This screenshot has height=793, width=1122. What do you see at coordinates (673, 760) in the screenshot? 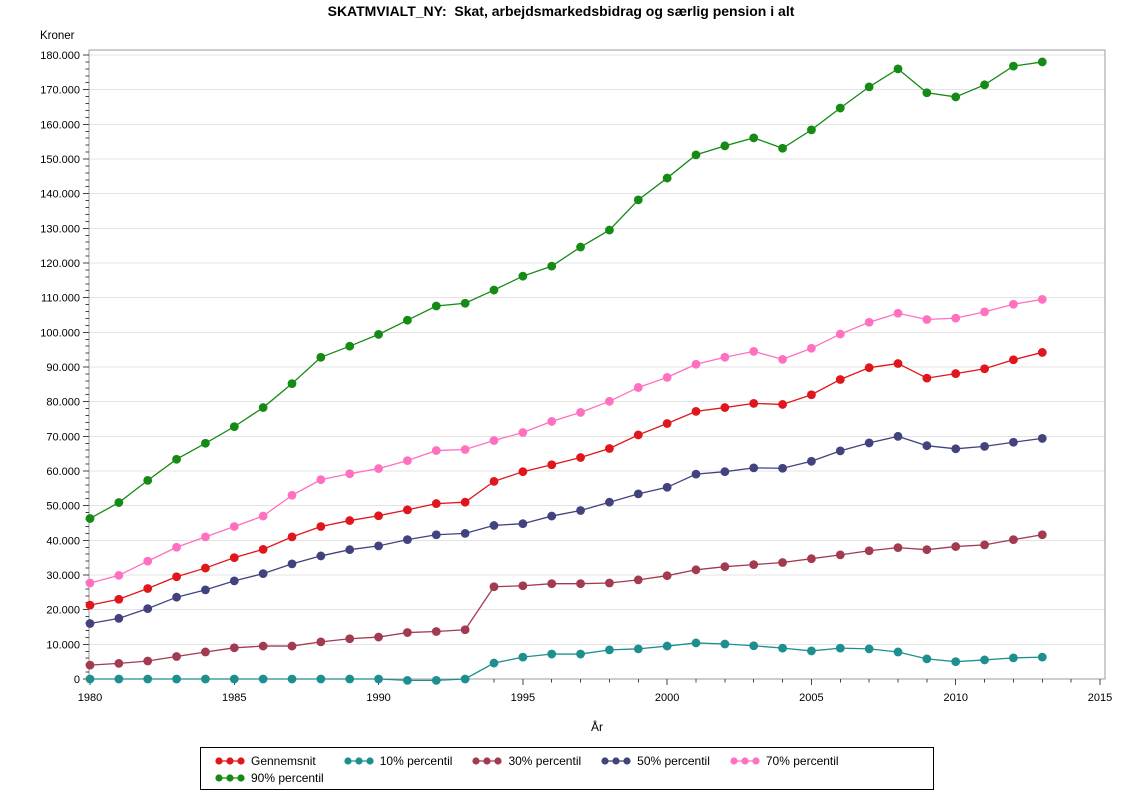
I see `legend-label: 50% percentil` at bounding box center [673, 760].